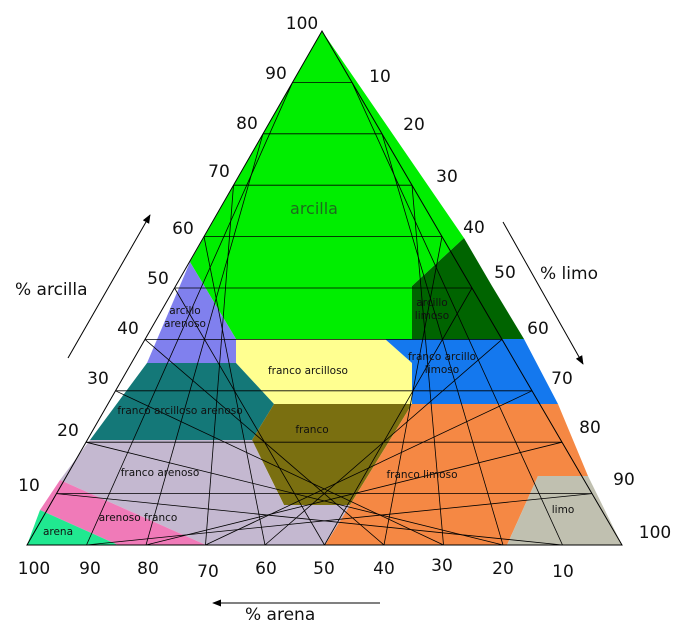 Image resolution: width=673 pixels, height=626 pixels. What do you see at coordinates (474, 228) in the screenshot?
I see `silt-tick-40: 40` at bounding box center [474, 228].